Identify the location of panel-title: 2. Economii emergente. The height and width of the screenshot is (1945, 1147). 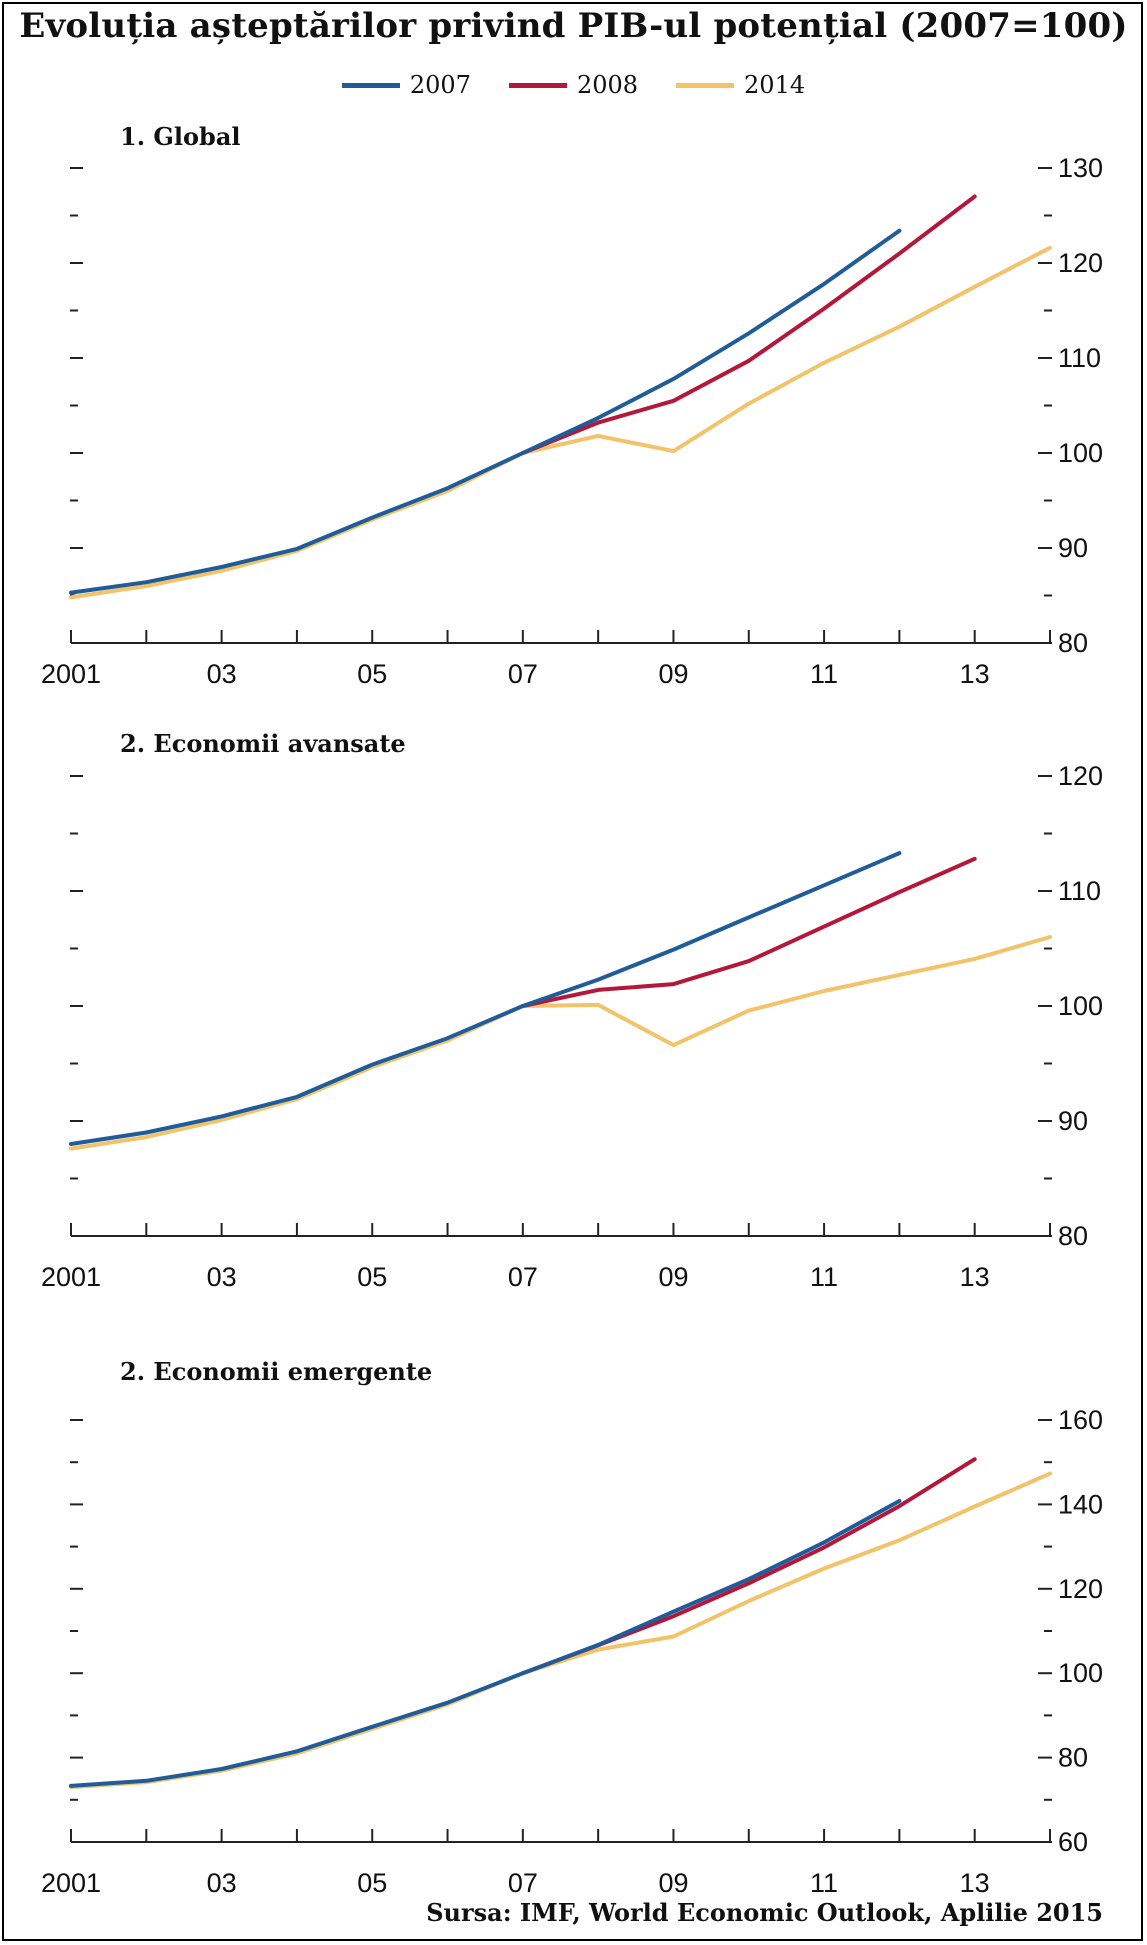
(276, 1371).